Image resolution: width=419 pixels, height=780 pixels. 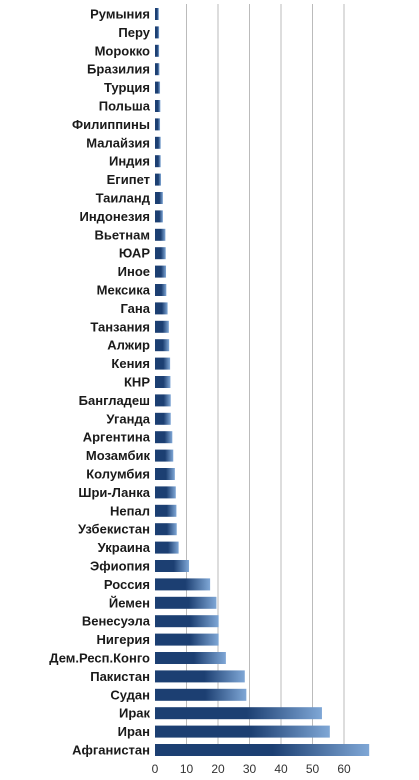 What do you see at coordinates (218, 769) in the screenshot?
I see `x-tick-label: 20` at bounding box center [218, 769].